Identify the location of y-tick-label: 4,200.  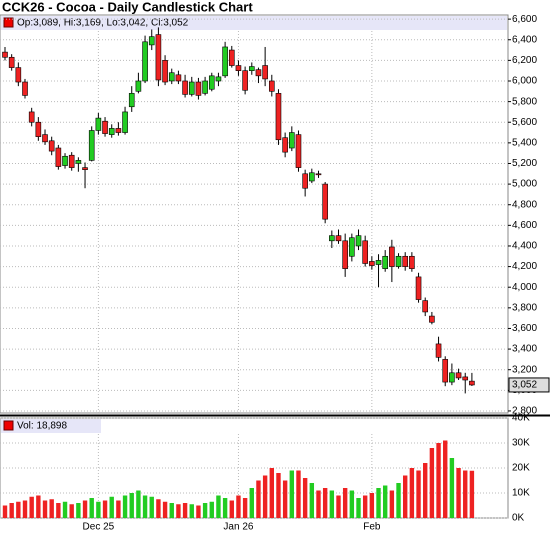
(524, 266).